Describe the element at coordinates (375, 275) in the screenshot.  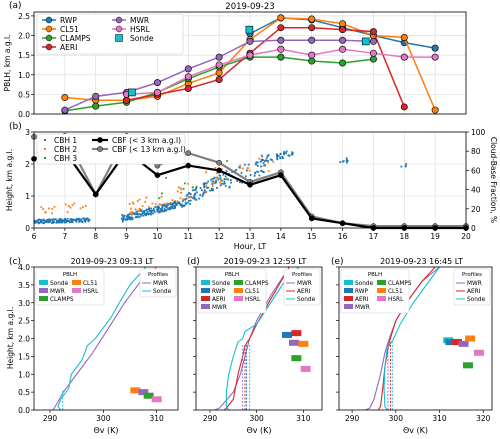
I see `panel-e-legend-pblh-title: PBLH` at that location.